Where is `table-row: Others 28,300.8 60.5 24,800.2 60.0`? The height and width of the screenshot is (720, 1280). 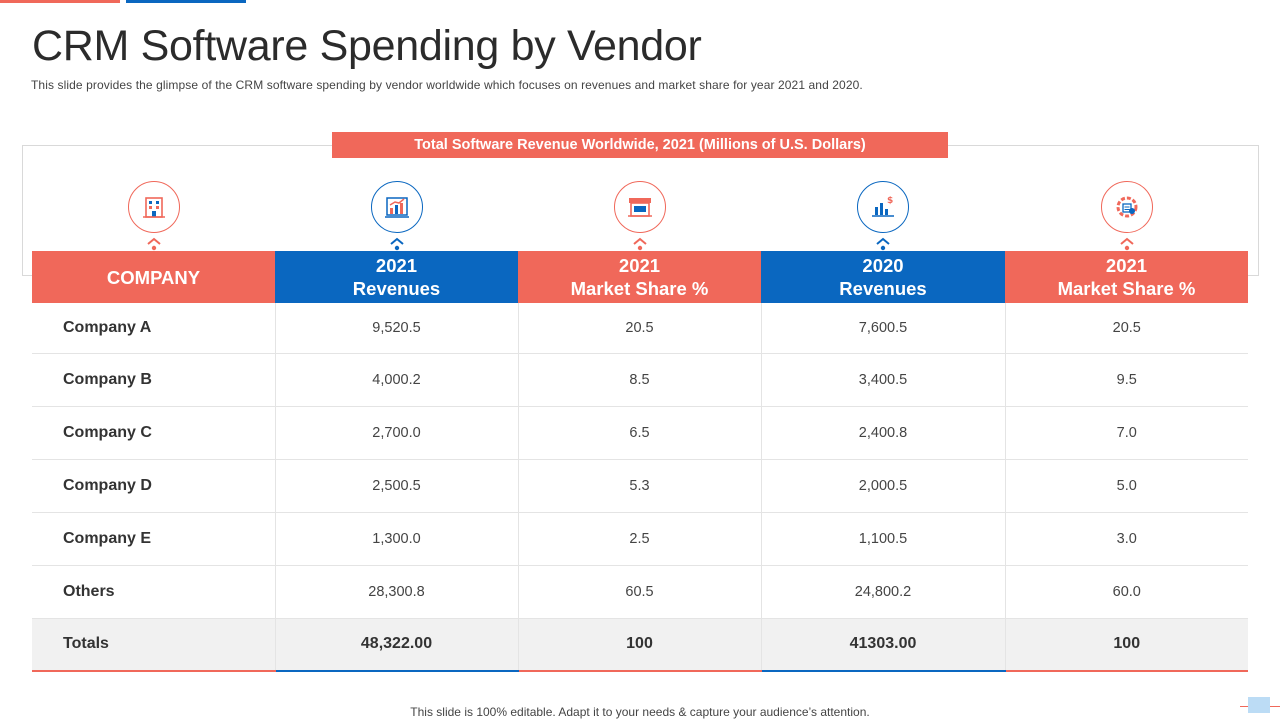 table-row: Others 28,300.8 60.5 24,800.2 60.0 is located at coordinates (640, 592).